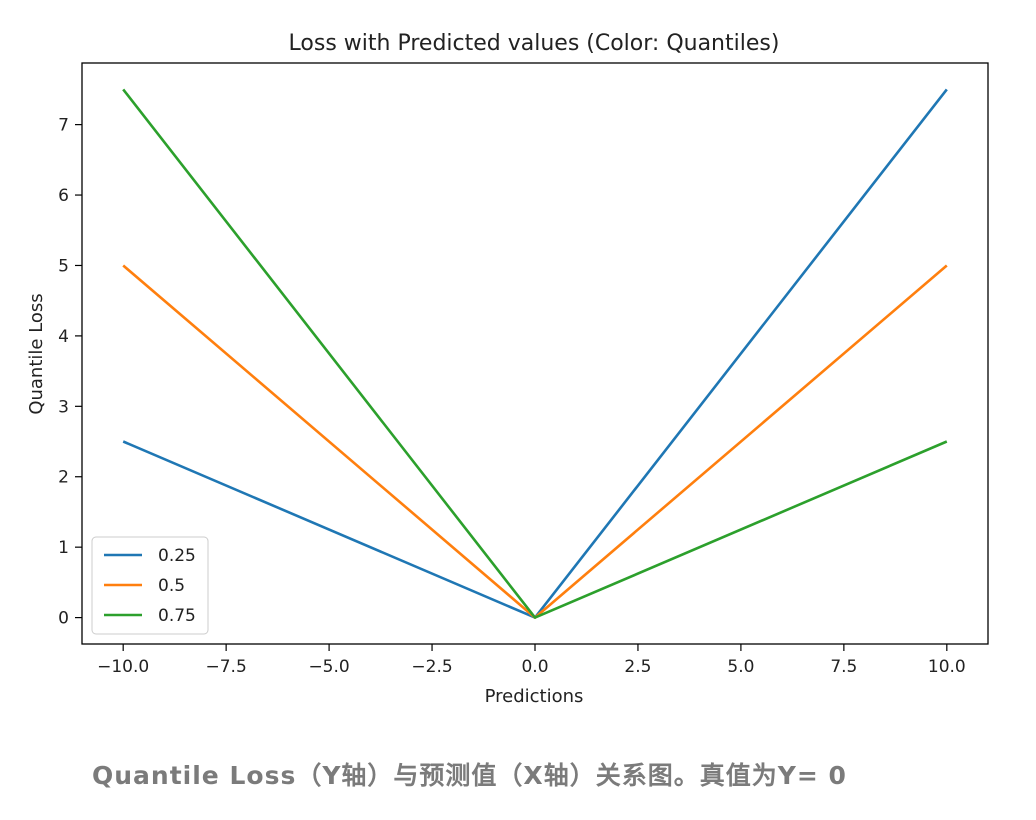  Describe the element at coordinates (947, 667) in the screenshot. I see `x-tick-label: 10.0` at that location.